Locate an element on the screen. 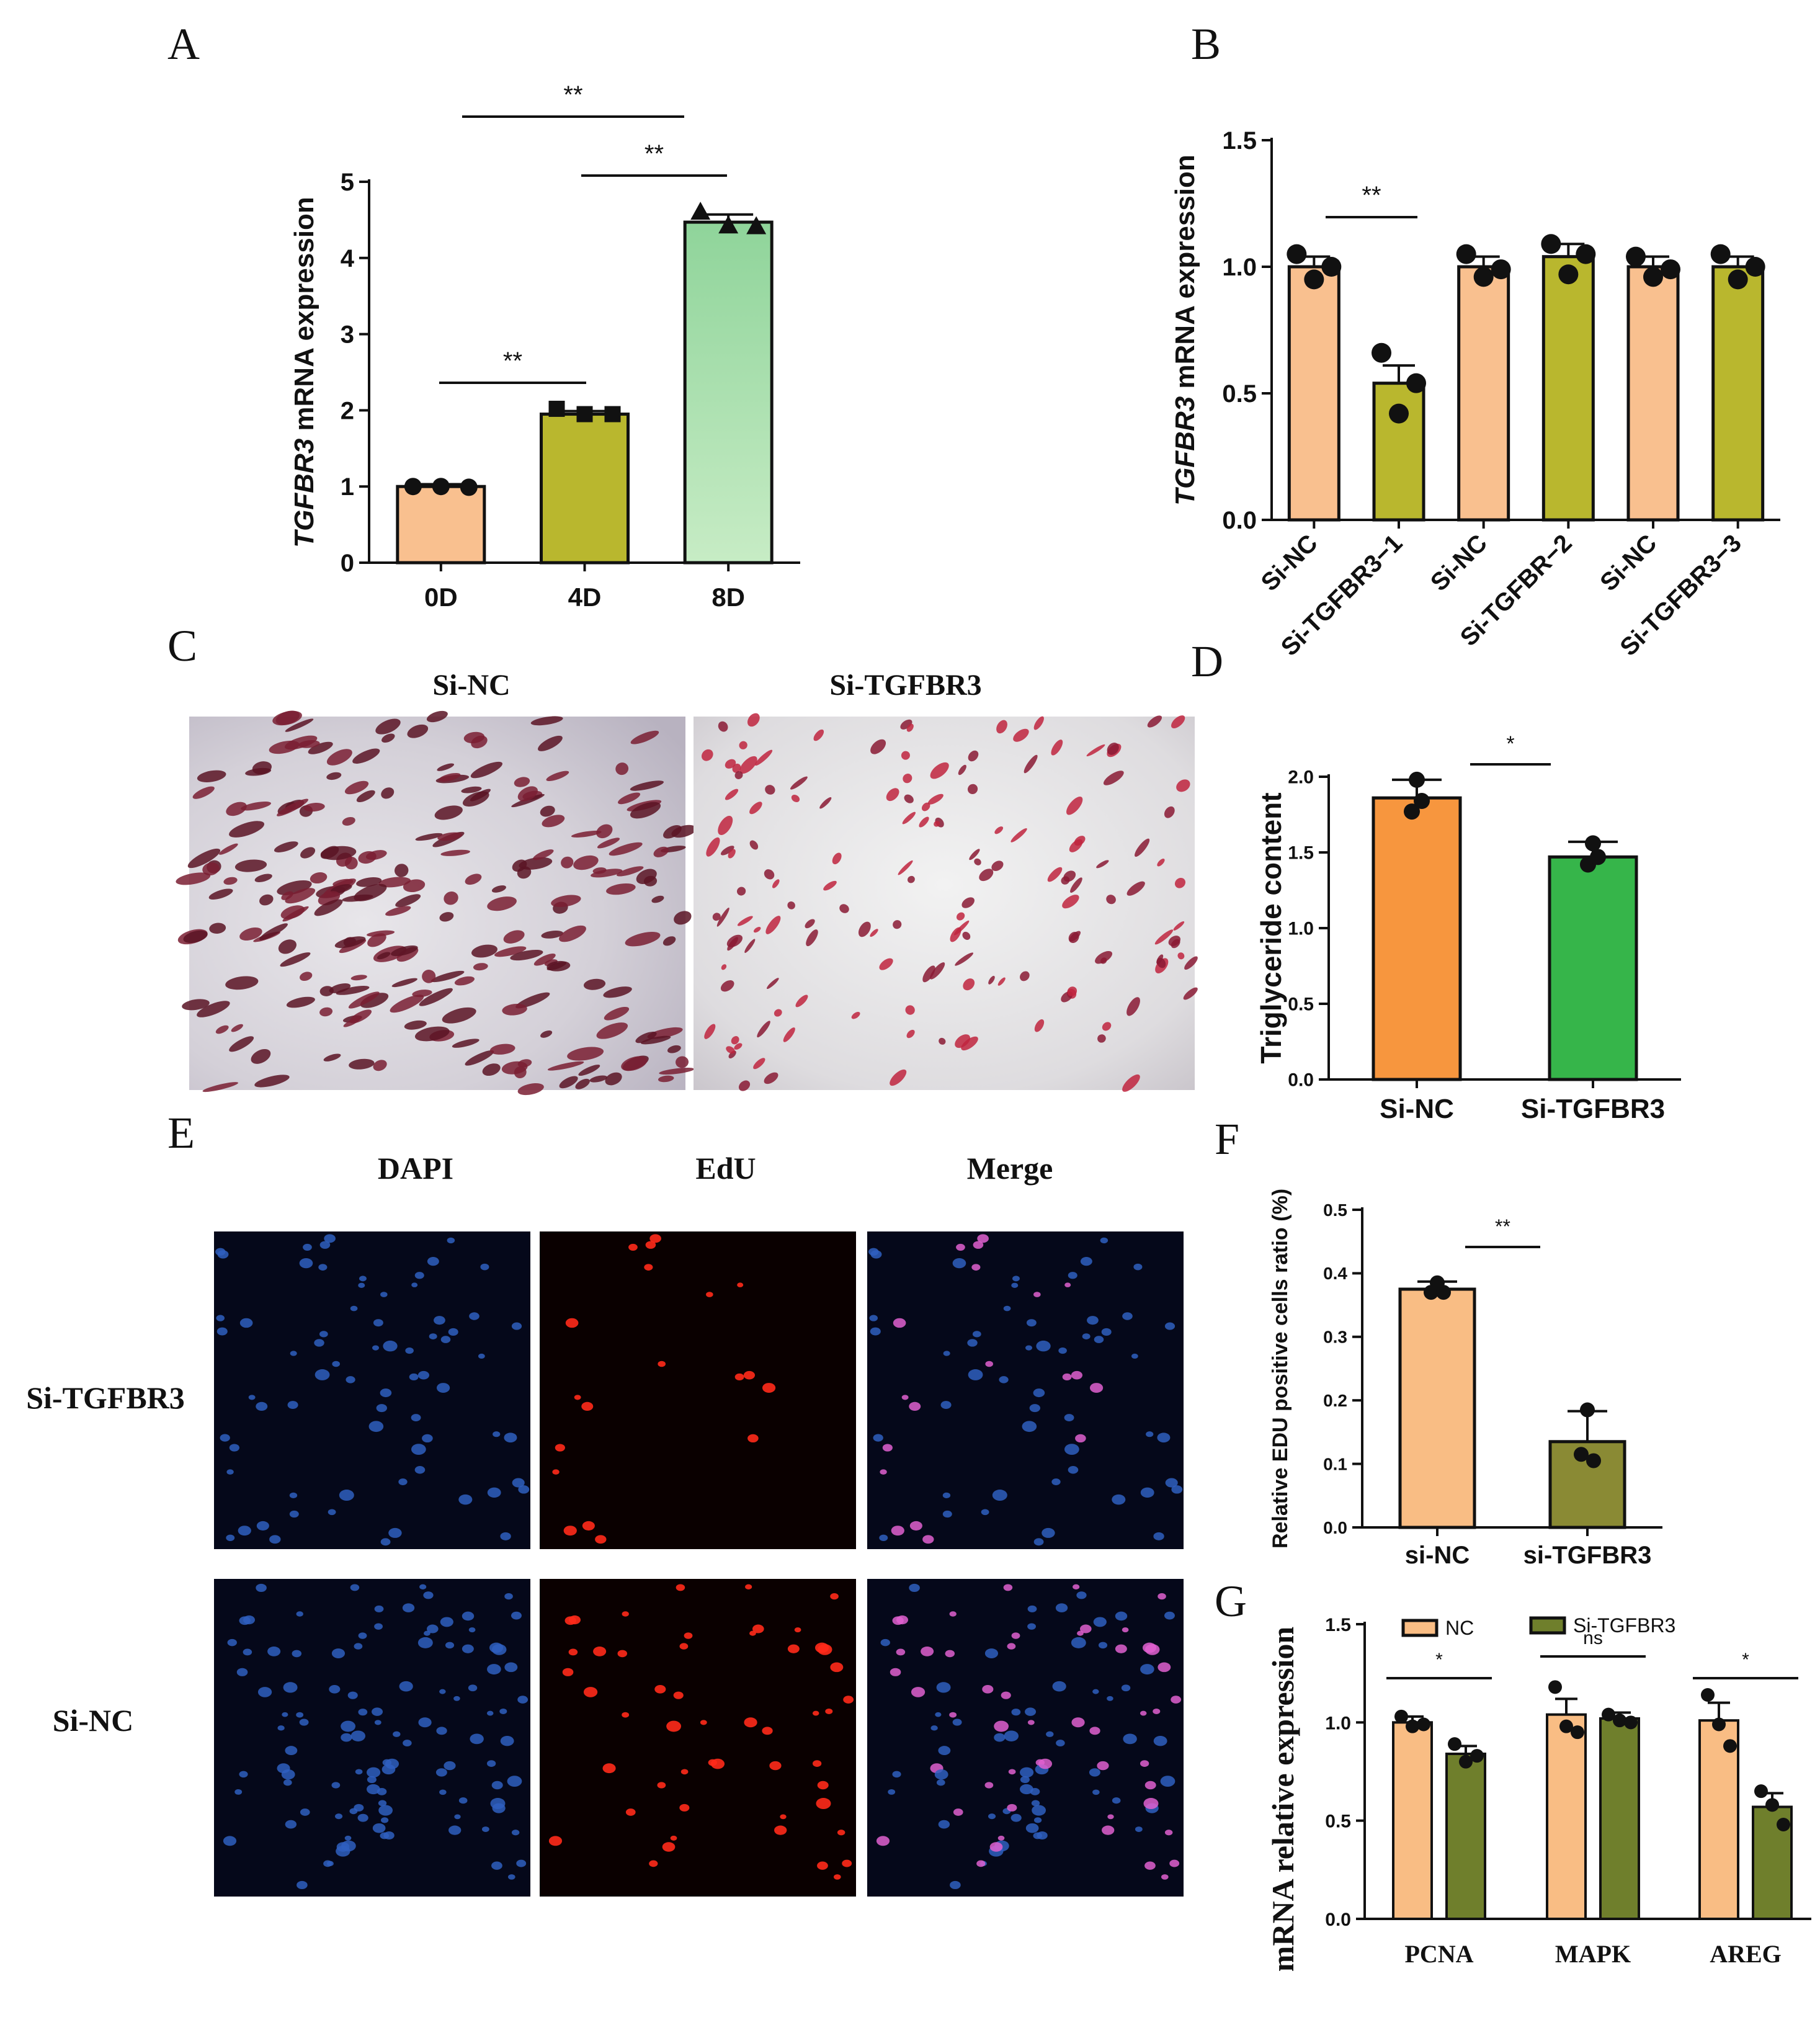 The image size is (1820, 2020). y-axis-label: mRNA relative expression is located at coordinates (1282, 1800).